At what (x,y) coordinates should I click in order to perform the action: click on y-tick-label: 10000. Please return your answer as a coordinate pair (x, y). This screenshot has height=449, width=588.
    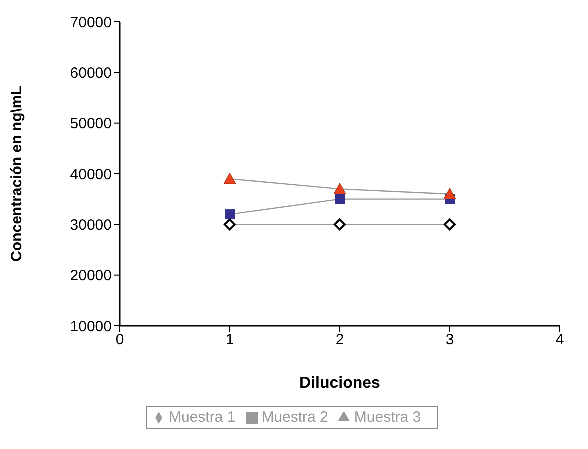
    Looking at the image, I should click on (91, 327).